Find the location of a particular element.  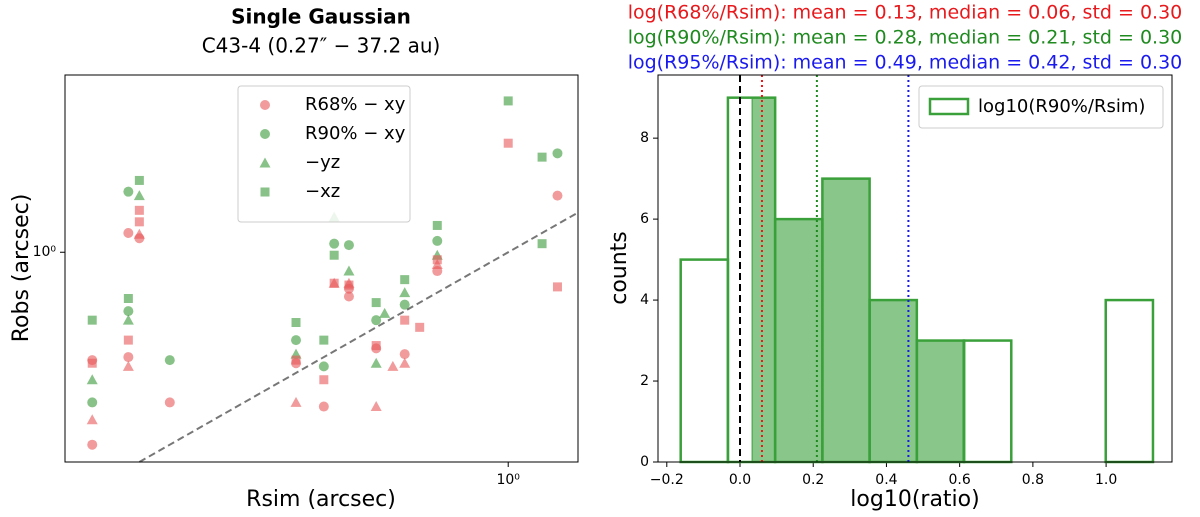

x-axis-label: log10(ratio) is located at coordinates (914, 499).